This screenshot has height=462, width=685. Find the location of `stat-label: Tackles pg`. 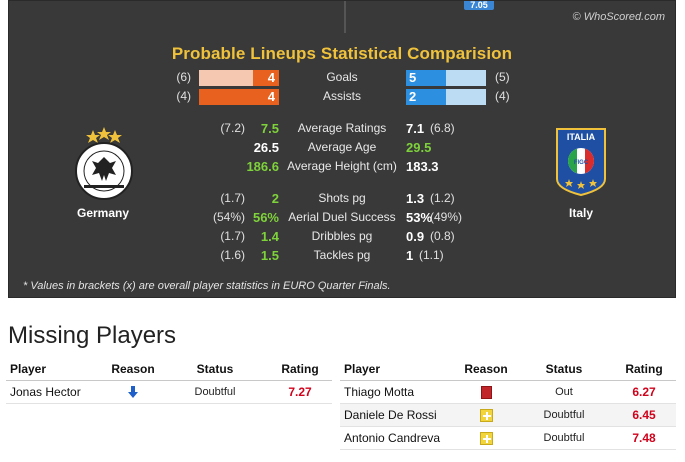

stat-label: Tackles pg is located at coordinates (342, 255).